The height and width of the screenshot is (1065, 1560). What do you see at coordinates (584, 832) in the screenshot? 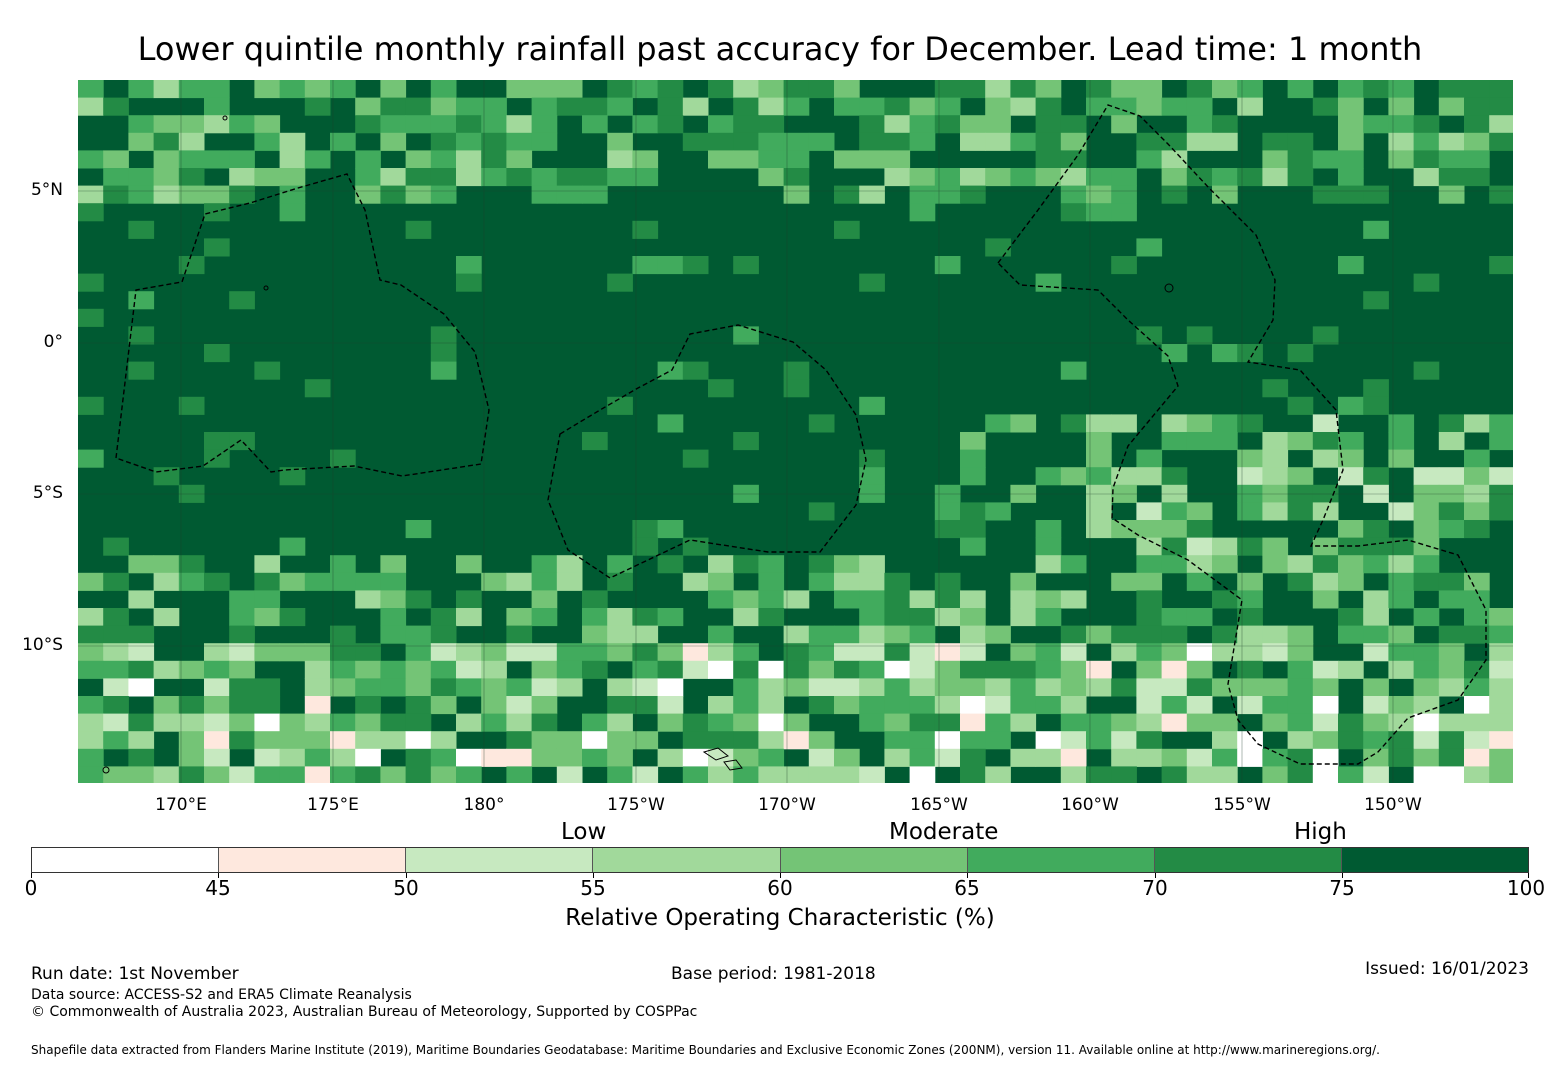
I see `legend-category-low: Low` at bounding box center [584, 832].